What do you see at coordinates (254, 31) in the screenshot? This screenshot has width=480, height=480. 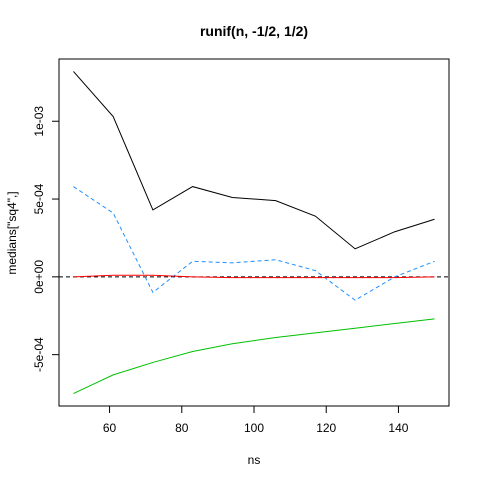 I see `chart-title: runif(n, -1/2, 1/2)` at bounding box center [254, 31].